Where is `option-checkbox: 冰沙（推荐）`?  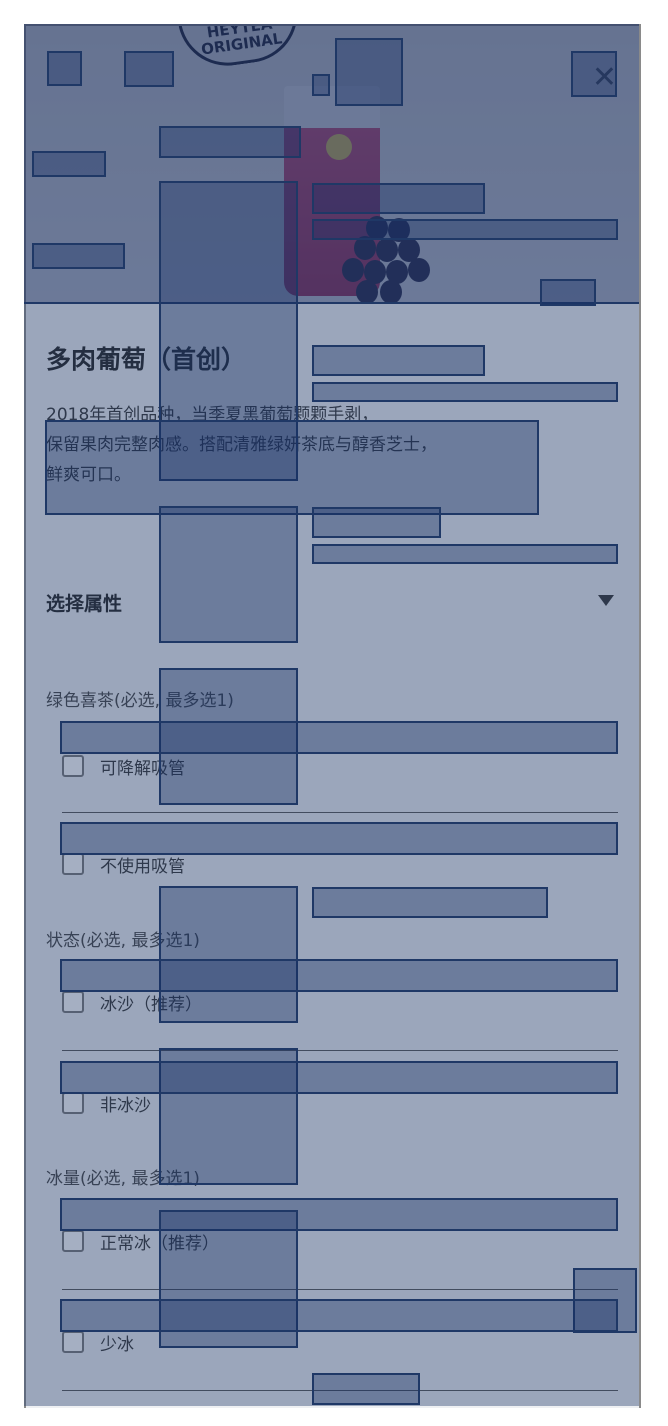
option-checkbox: 冰沙（推荐） is located at coordinates (340, 1002).